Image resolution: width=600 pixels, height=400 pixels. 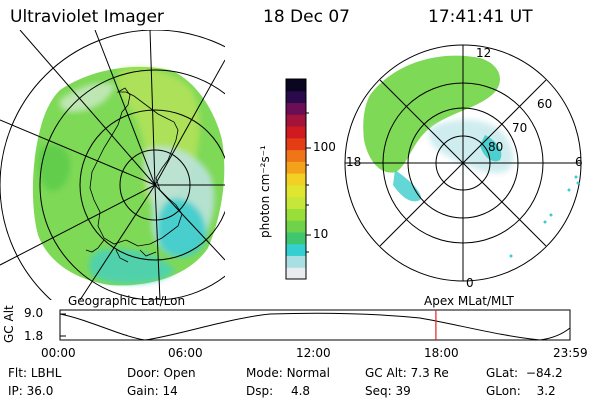 What do you see at coordinates (520, 128) in the screenshot?
I see `mlat-label-70: 70` at bounding box center [520, 128].